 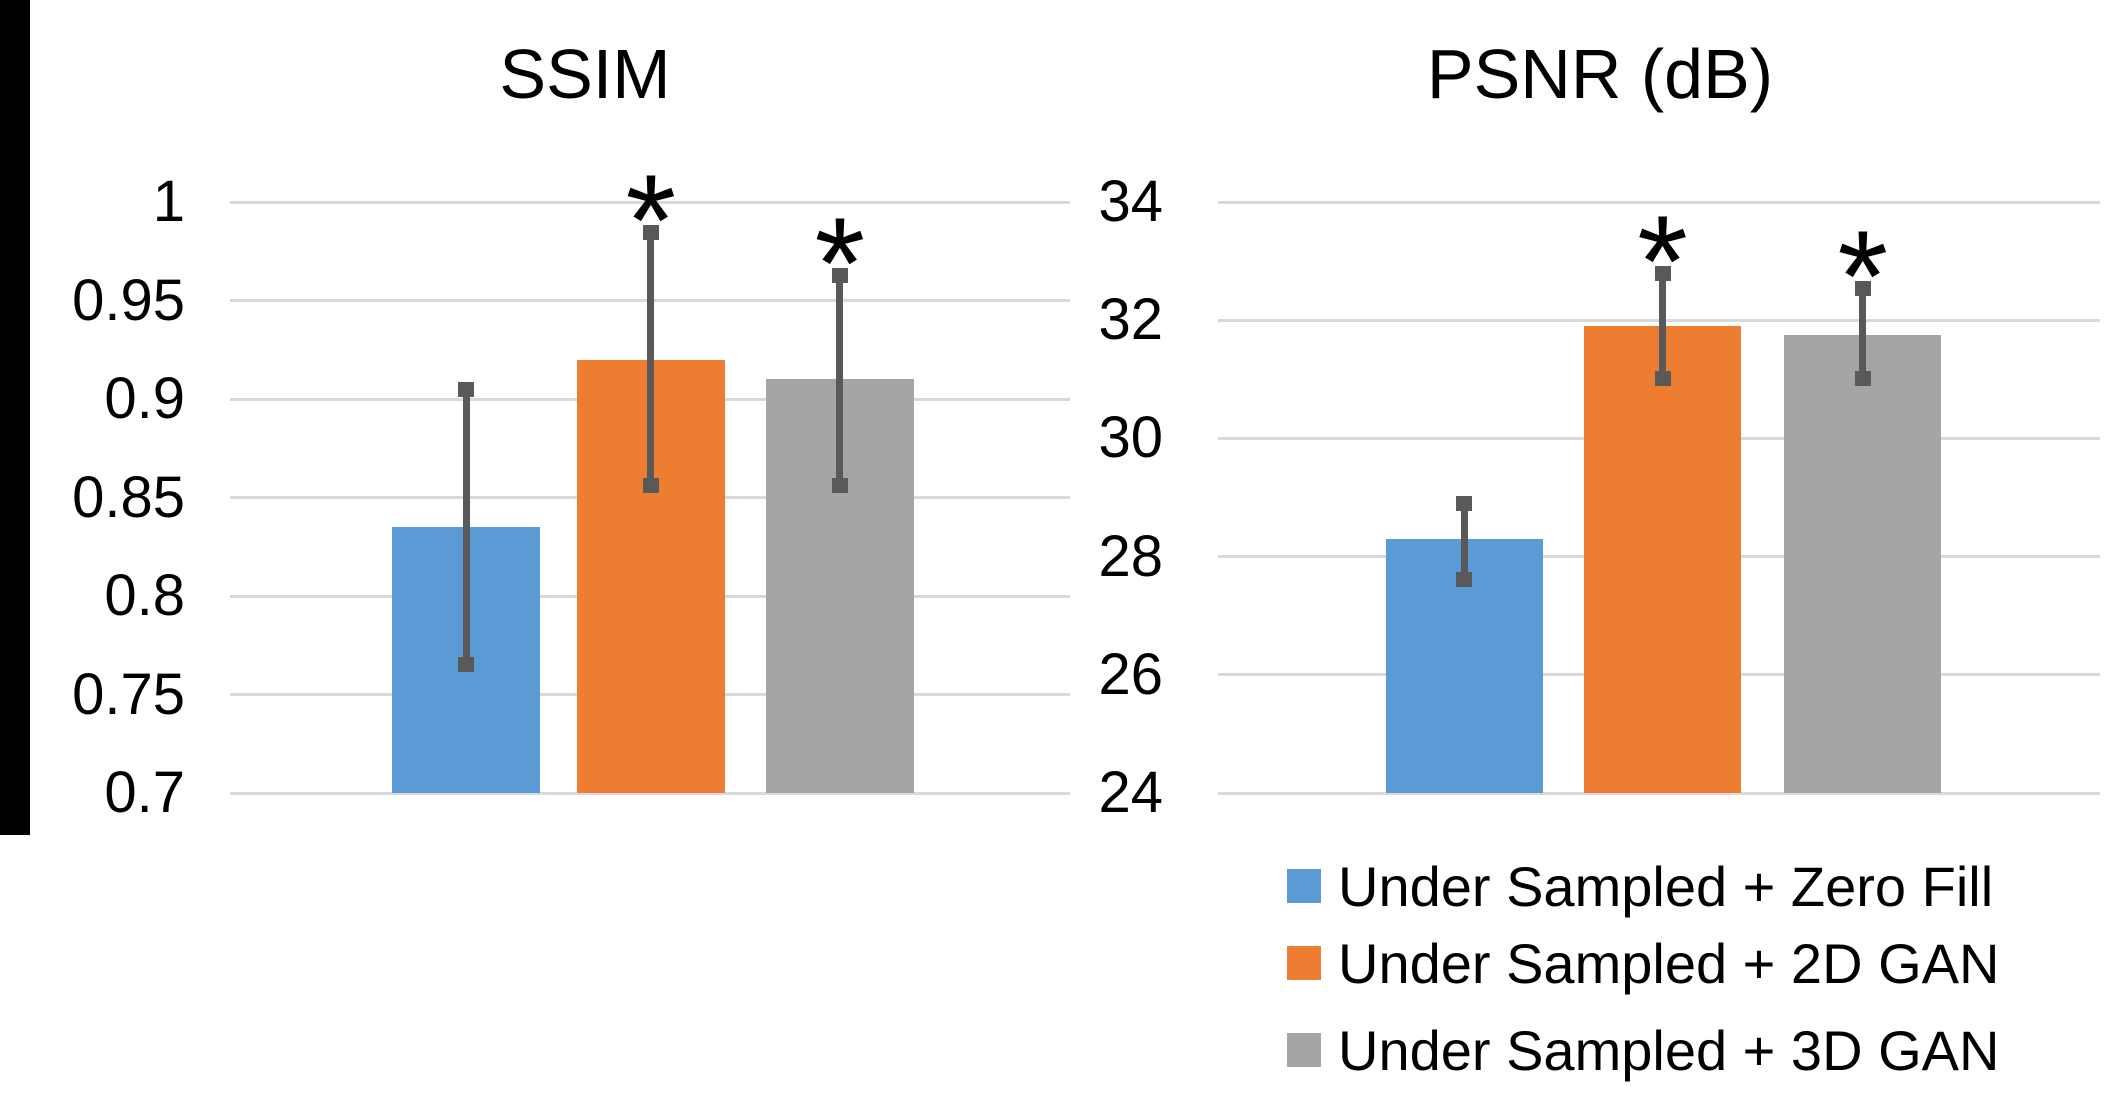 I want to click on ssim-ytick-label: 0.7, so click(x=144, y=792).